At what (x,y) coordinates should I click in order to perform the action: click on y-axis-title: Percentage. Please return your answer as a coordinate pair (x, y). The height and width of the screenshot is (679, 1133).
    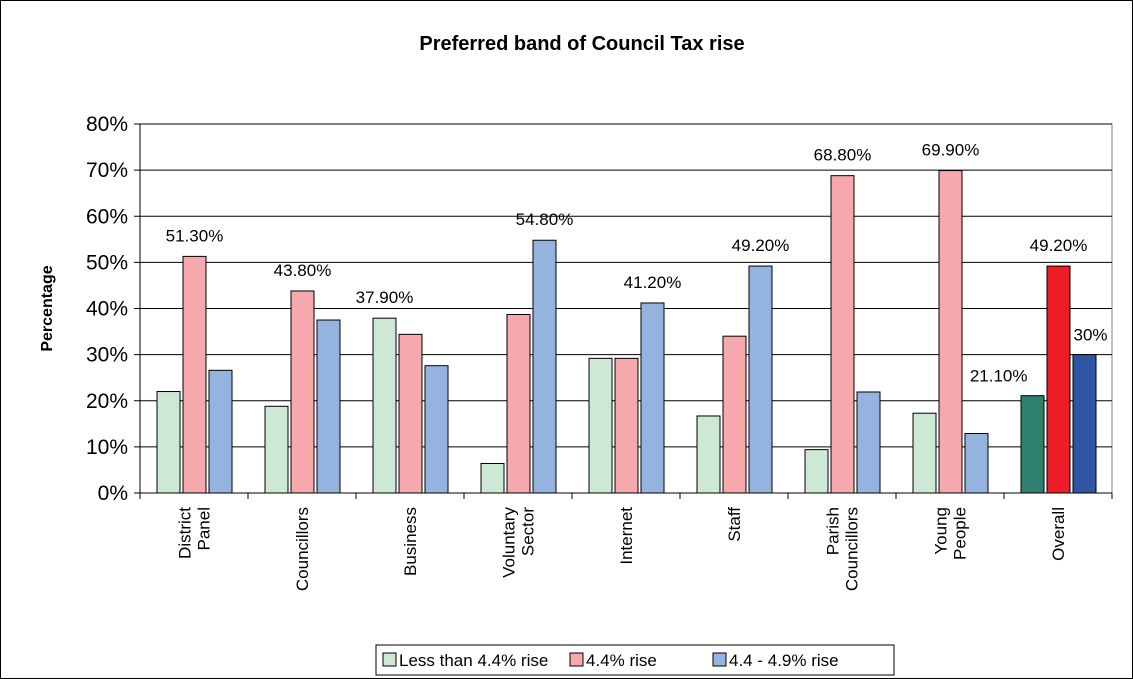
    Looking at the image, I should click on (47, 308).